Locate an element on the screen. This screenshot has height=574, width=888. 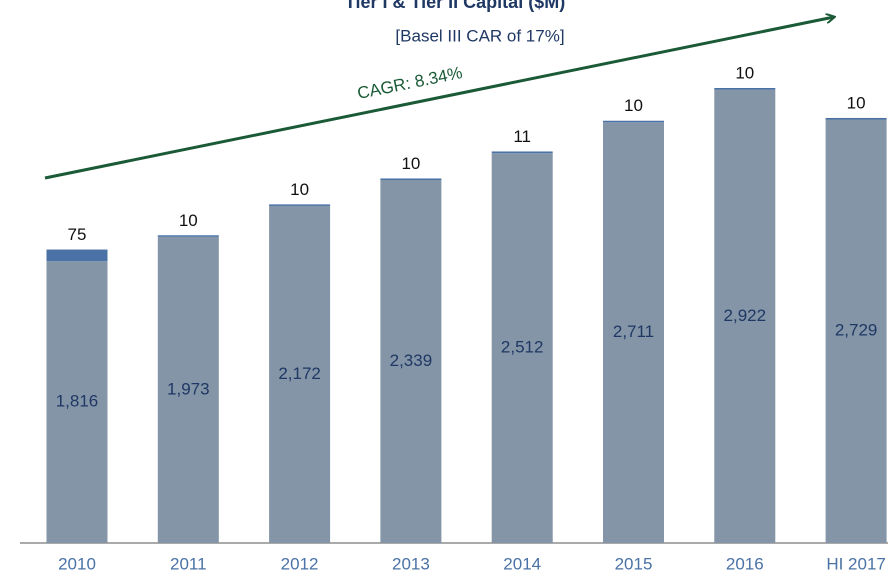
value-label: 1,973 is located at coordinates (188, 388).